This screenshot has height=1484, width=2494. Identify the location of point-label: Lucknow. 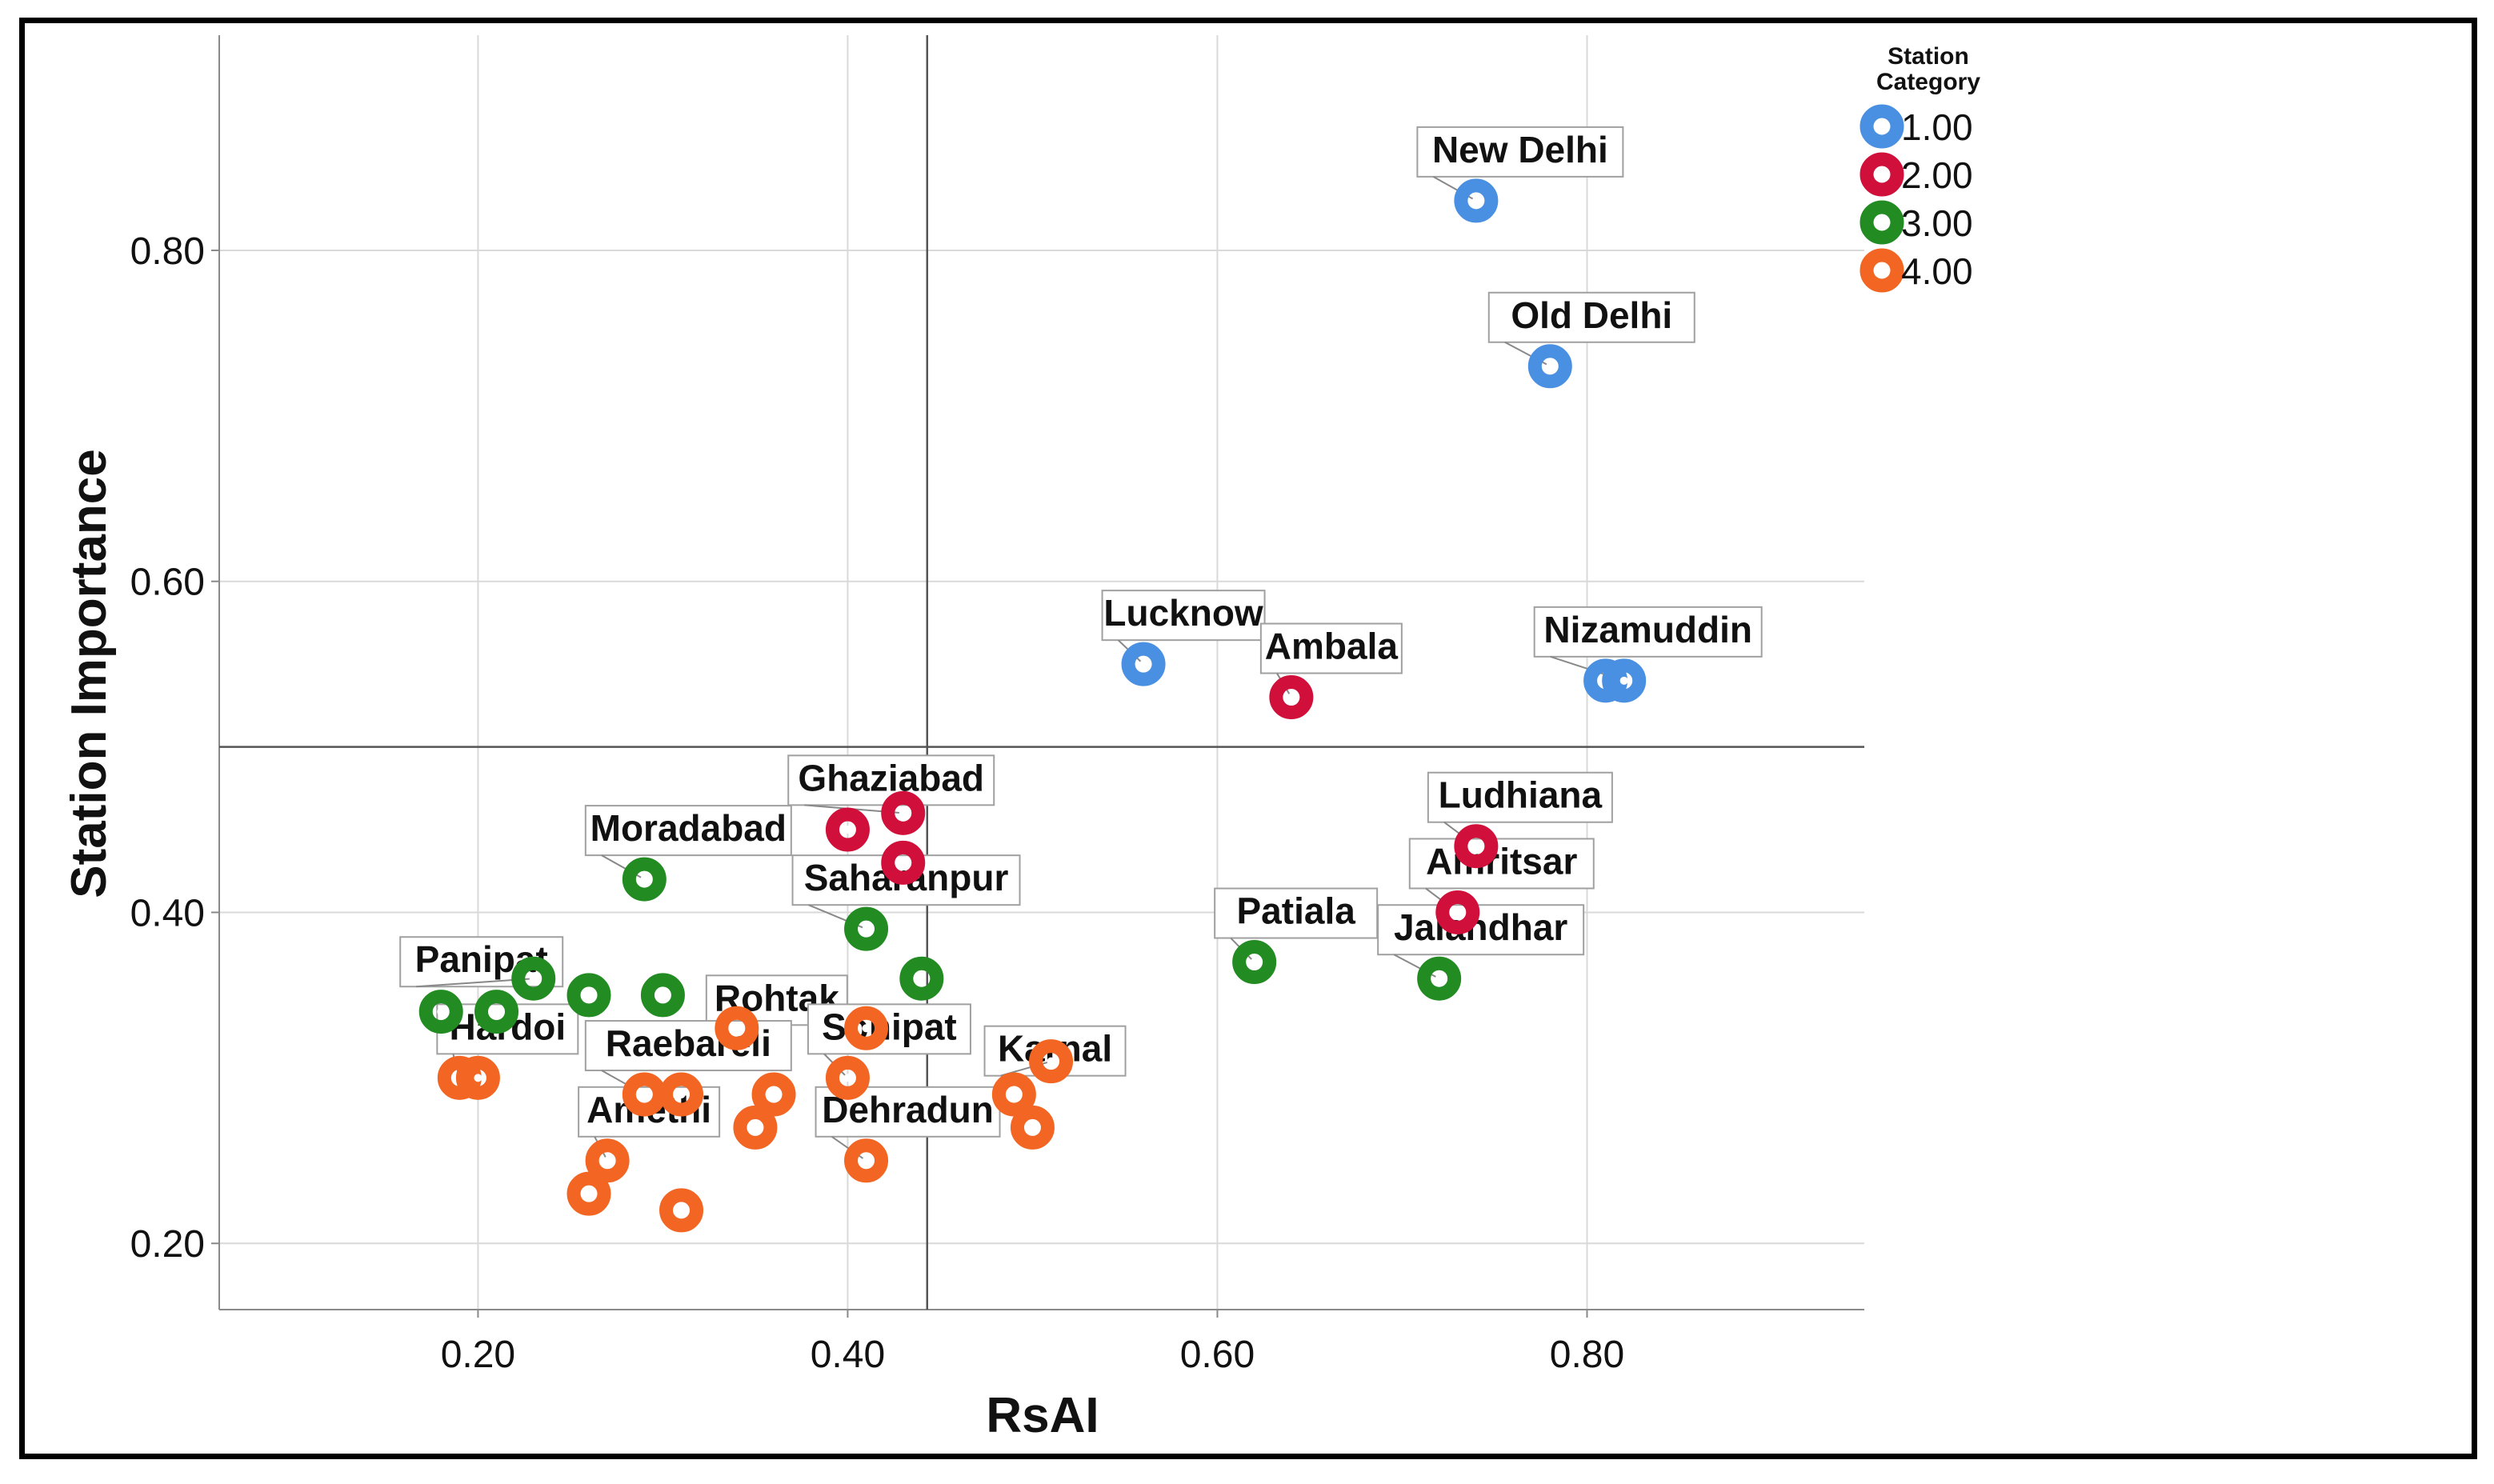
(1183, 627).